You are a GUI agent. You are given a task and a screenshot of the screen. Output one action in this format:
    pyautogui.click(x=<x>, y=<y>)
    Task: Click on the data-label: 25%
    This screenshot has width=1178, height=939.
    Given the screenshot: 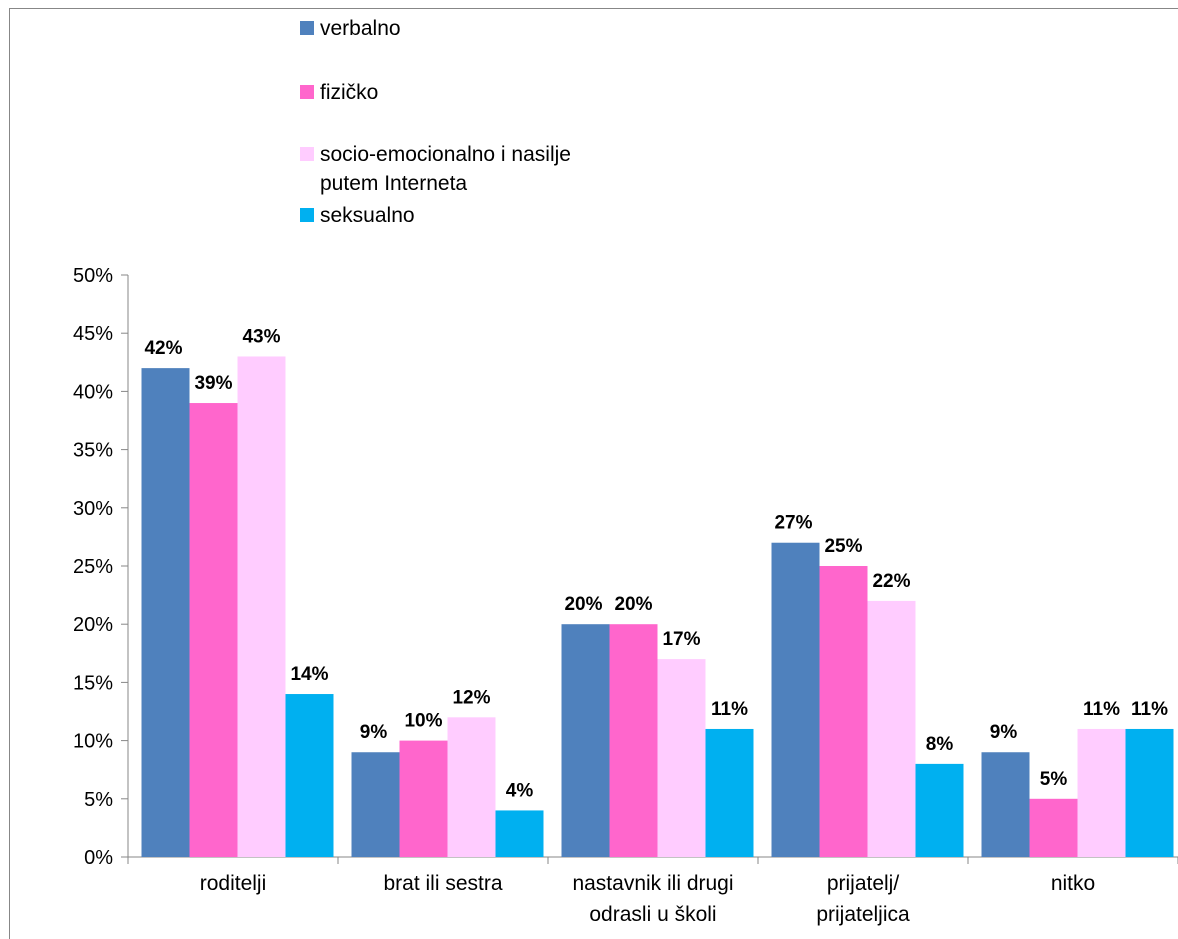 What is the action you would take?
    pyautogui.click(x=843, y=546)
    